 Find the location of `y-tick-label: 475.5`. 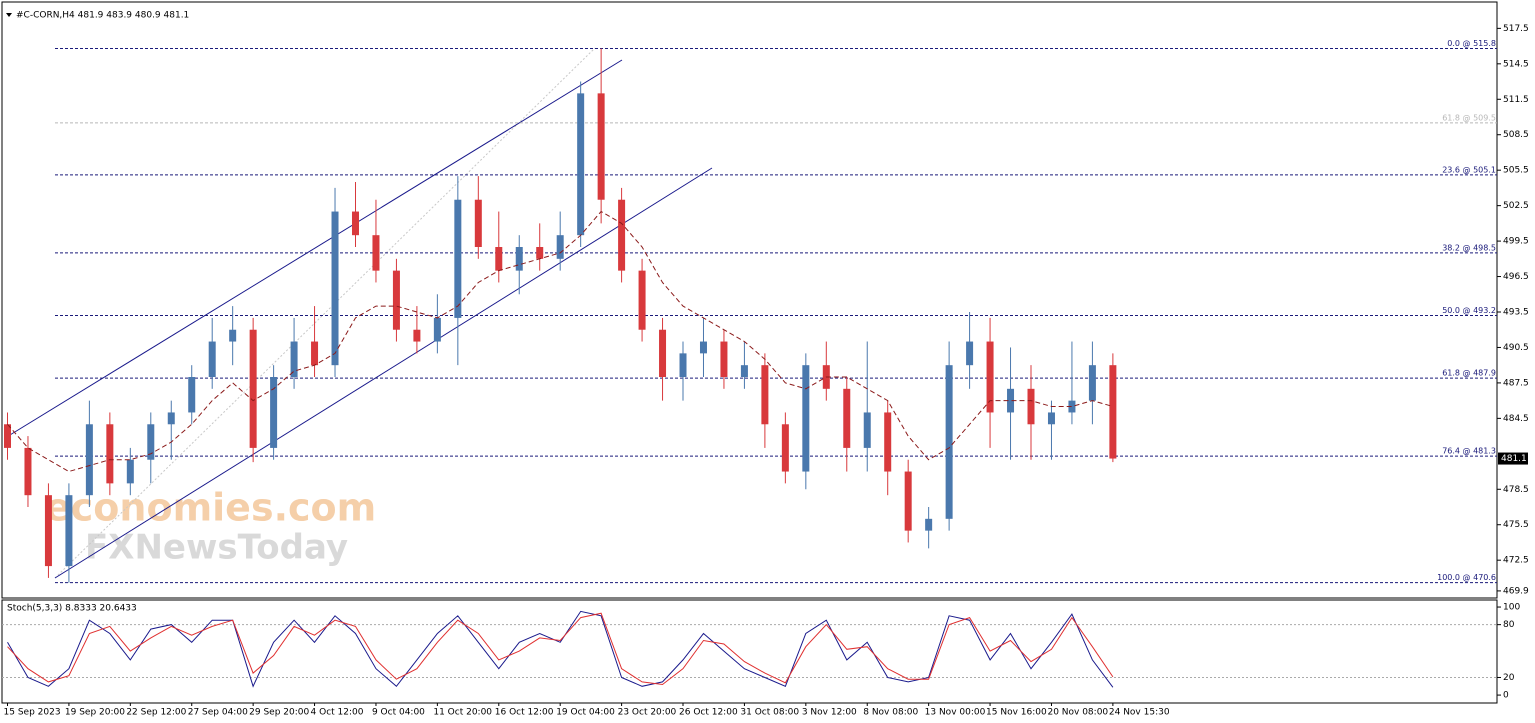

y-tick-label: 475.5 is located at coordinates (1516, 525).